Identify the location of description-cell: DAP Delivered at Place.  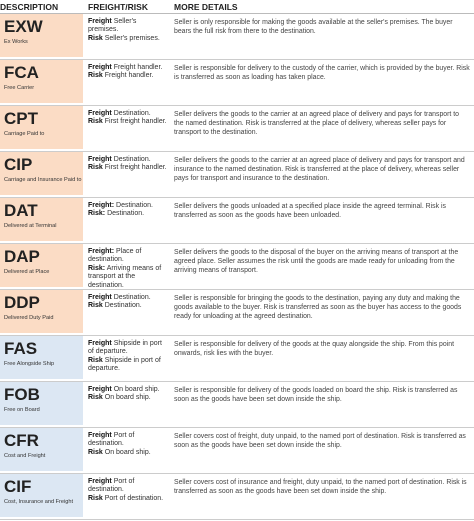
(41, 266).